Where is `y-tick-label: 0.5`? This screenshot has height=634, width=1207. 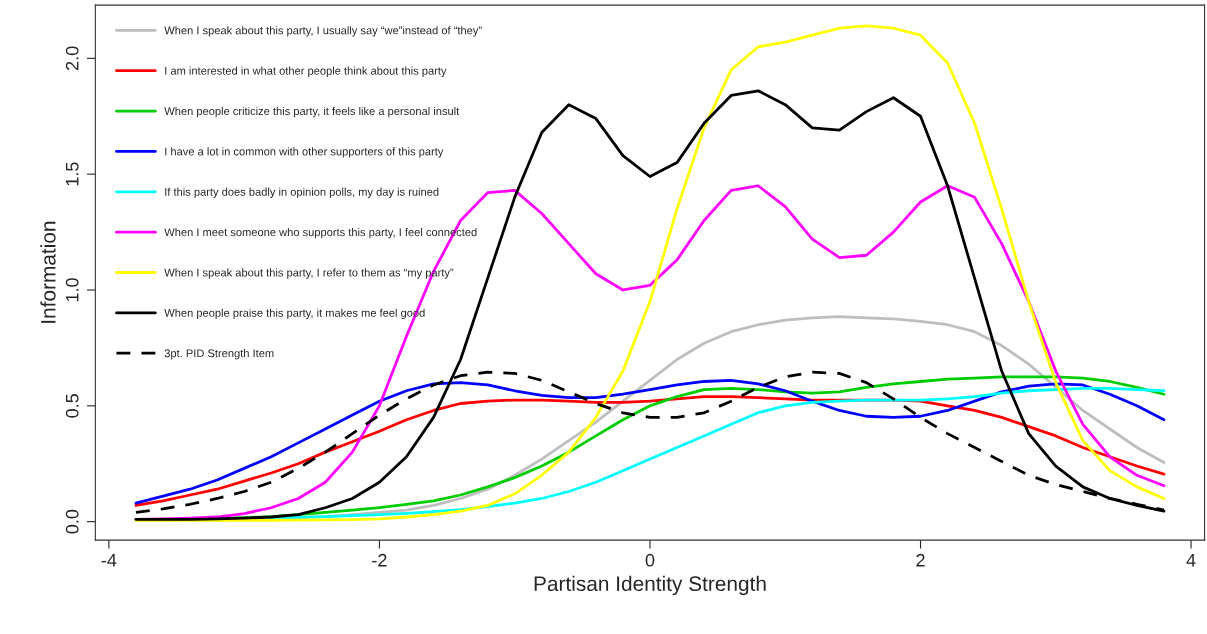 y-tick-label: 0.5 is located at coordinates (72, 406).